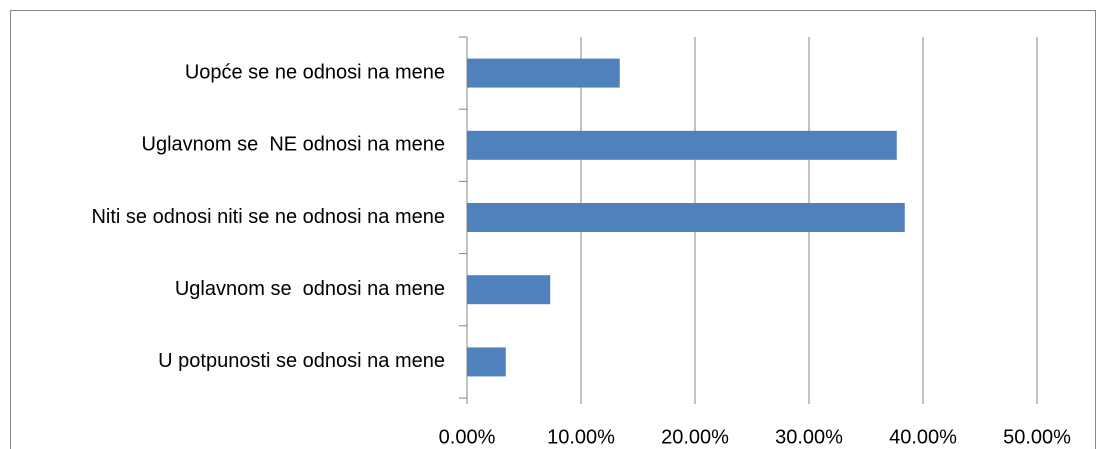 This screenshot has height=449, width=1106. Describe the element at coordinates (467, 437) in the screenshot. I see `x-tick-label: 0.00%` at that location.